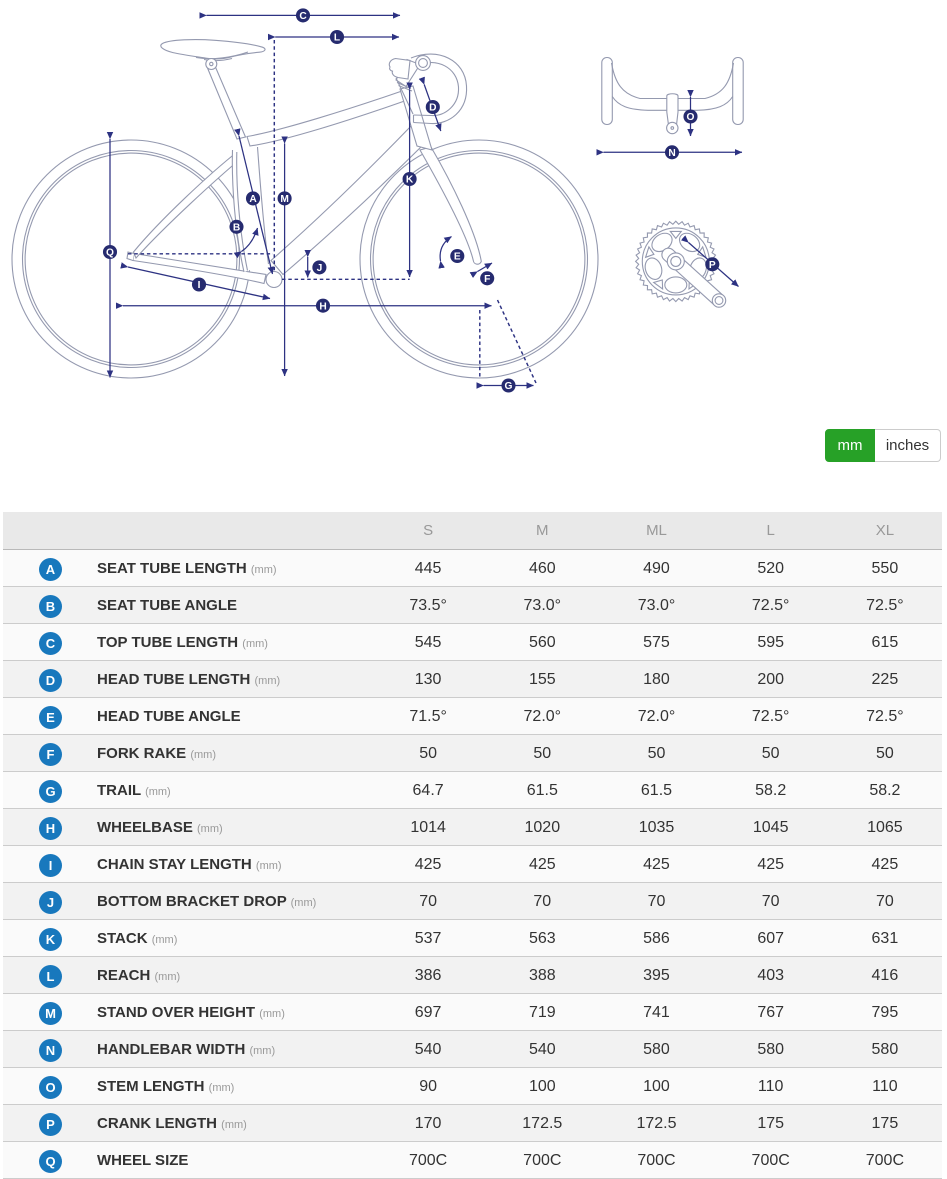 This screenshot has height=1179, width=947. What do you see at coordinates (487, 279) in the screenshot?
I see `svg-text: F` at bounding box center [487, 279].